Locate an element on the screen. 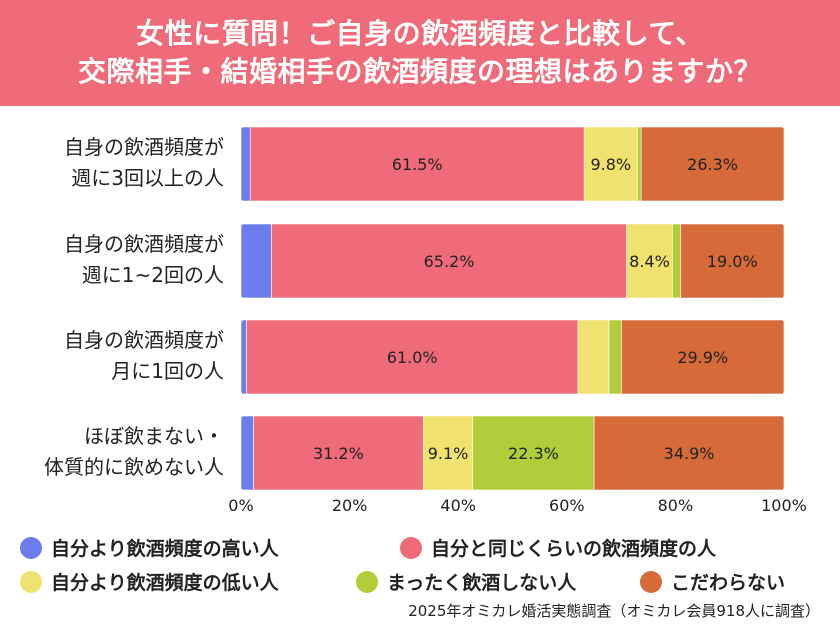 The image size is (840, 630). bar-segment-row4-series1 is located at coordinates (247, 453).